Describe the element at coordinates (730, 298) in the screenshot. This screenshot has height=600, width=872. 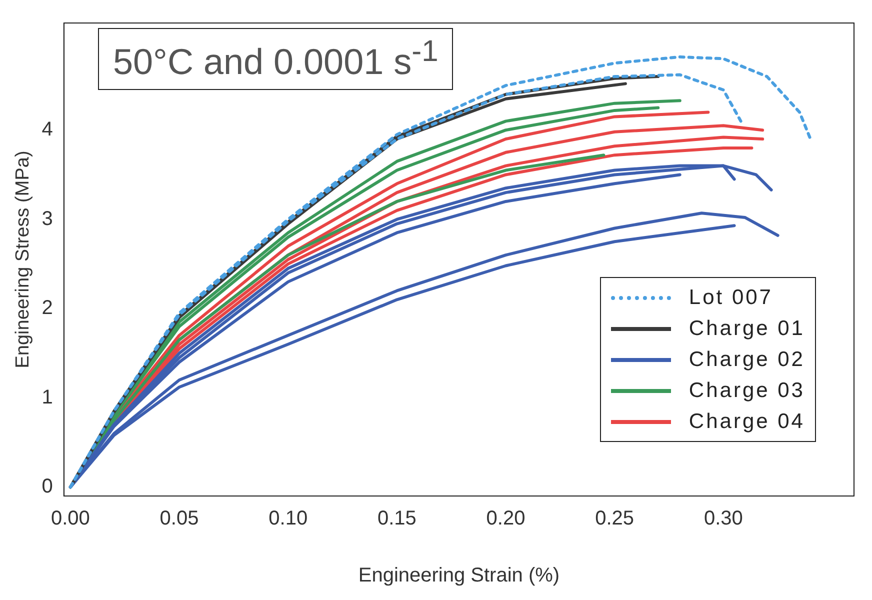
I see `legend-label: Lot 007` at that location.